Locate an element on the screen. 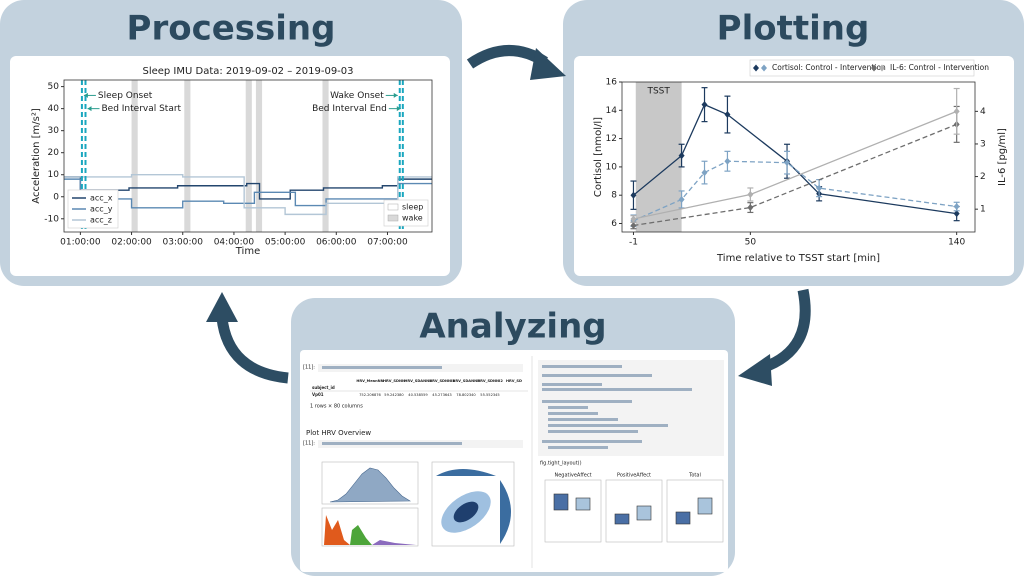 This screenshot has width=1024, height=576. y2-tick-label: 4 is located at coordinates (983, 112).